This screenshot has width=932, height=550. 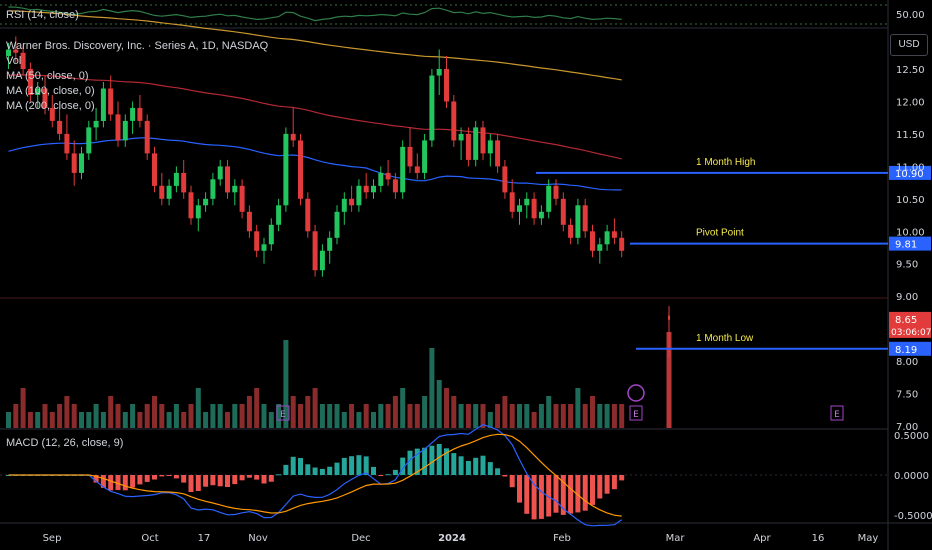 I want to click on dividend-badge, so click(x=636, y=393).